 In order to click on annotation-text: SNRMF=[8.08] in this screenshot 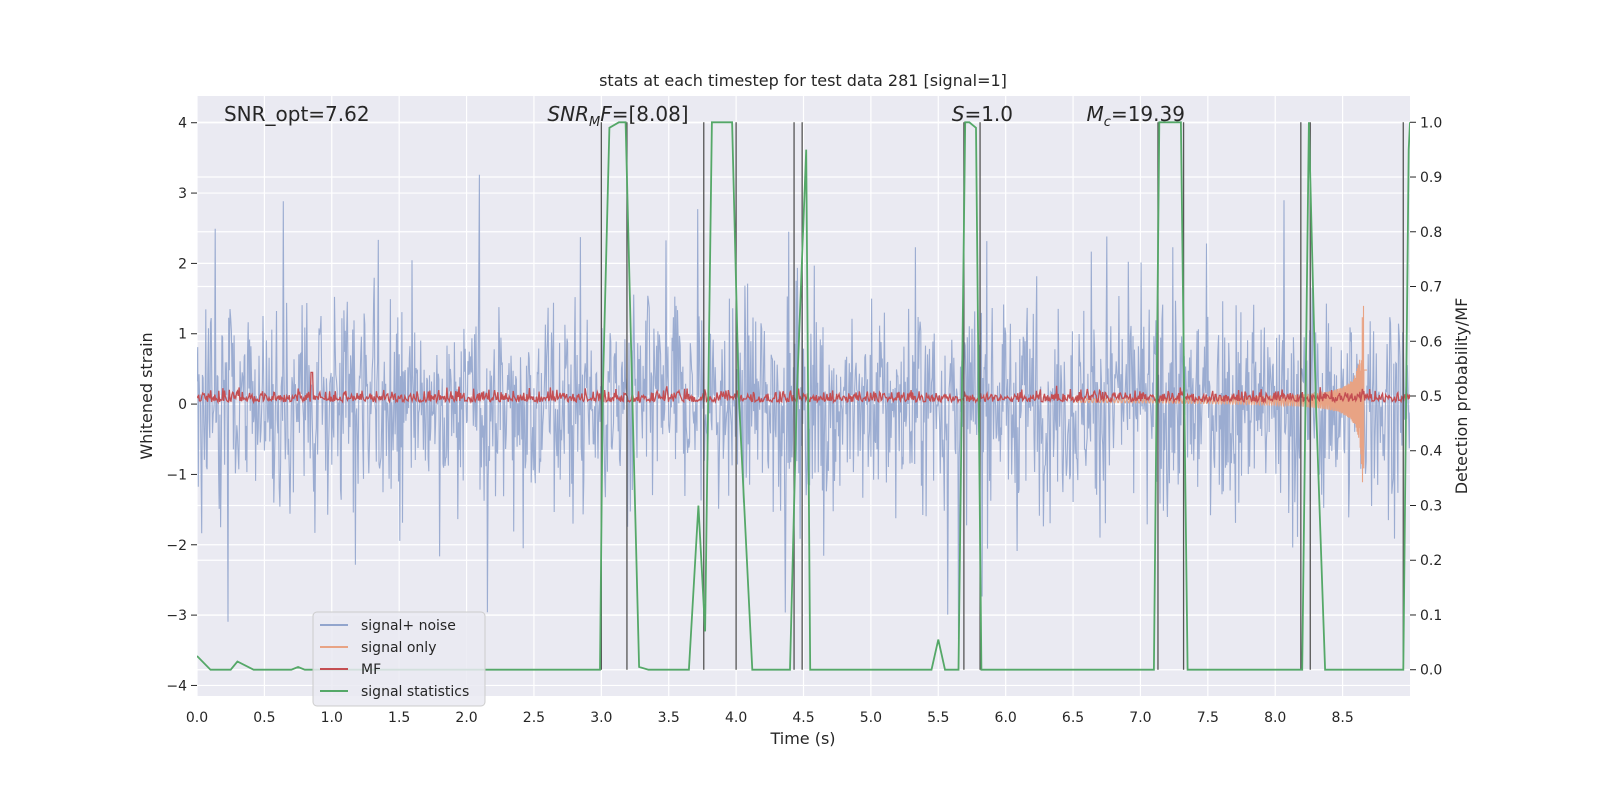, I will do `click(617, 116)`.